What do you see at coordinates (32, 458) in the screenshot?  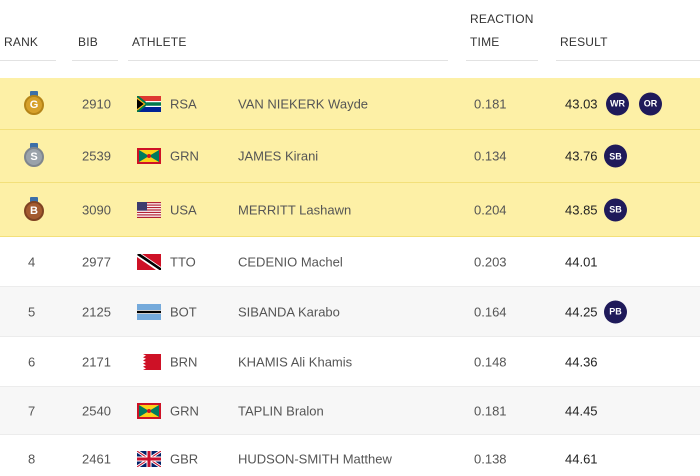 I see `rank-number: 8` at bounding box center [32, 458].